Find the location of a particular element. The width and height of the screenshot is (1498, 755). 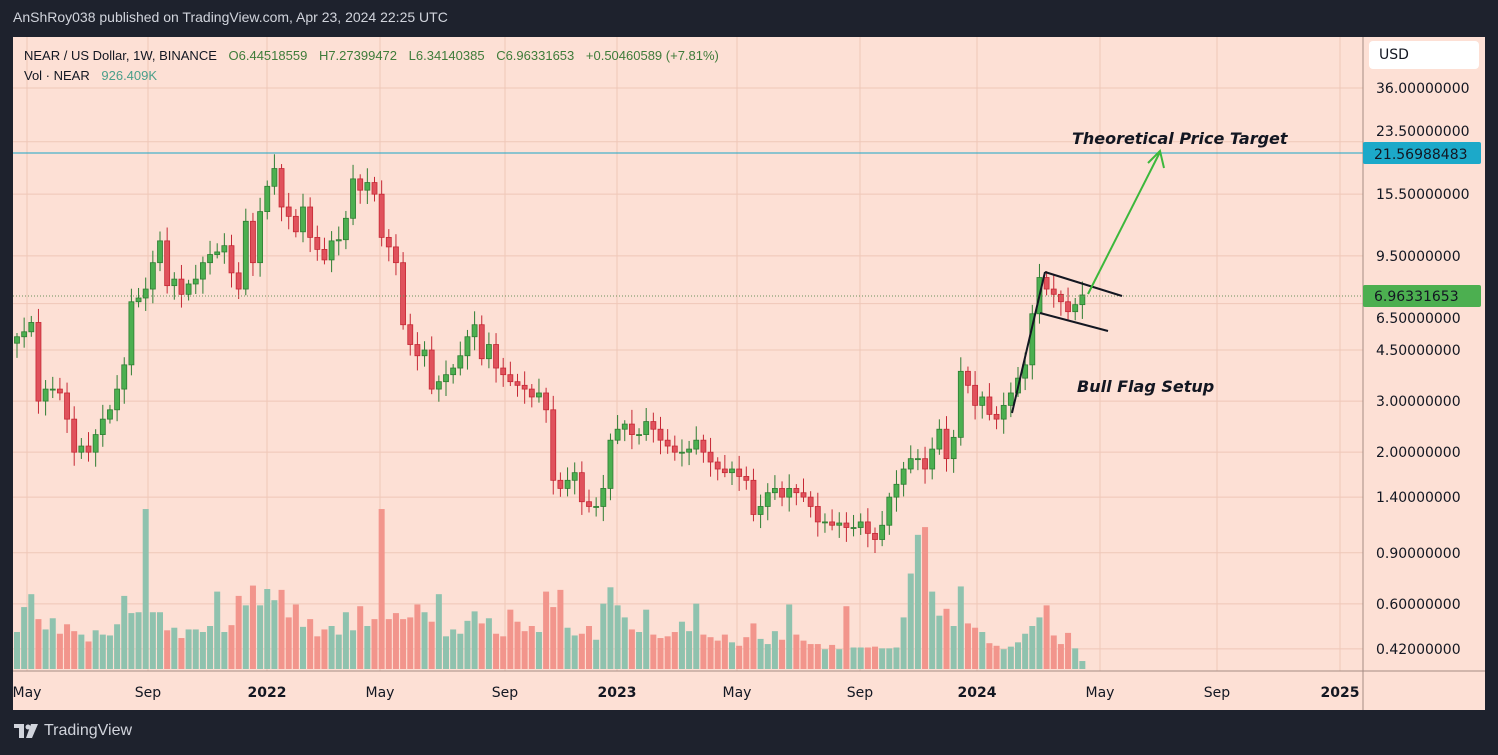

time-tick-label: 2025 is located at coordinates (1340, 693).